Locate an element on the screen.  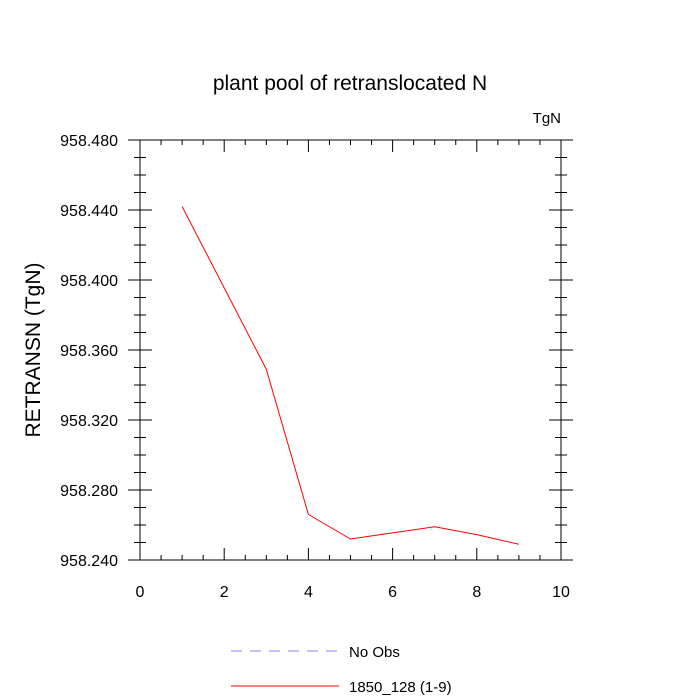
y-axis-title: RETRANSN (TgN) is located at coordinates (33, 349).